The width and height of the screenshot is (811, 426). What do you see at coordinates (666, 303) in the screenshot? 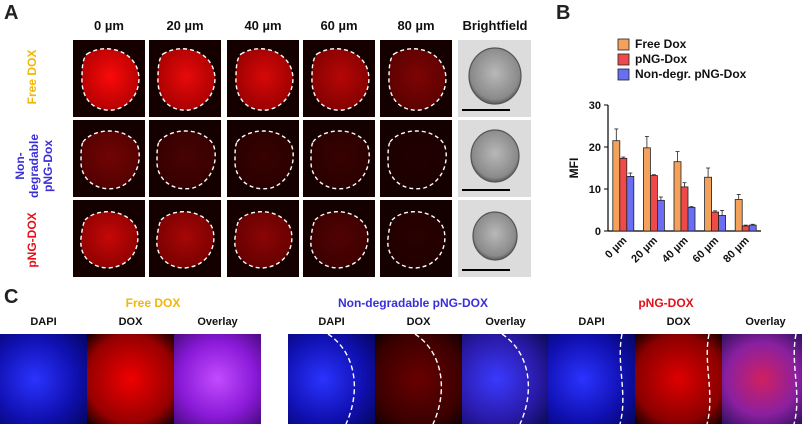
I see `panel-c-group-title: pNG-DOX` at bounding box center [666, 303].